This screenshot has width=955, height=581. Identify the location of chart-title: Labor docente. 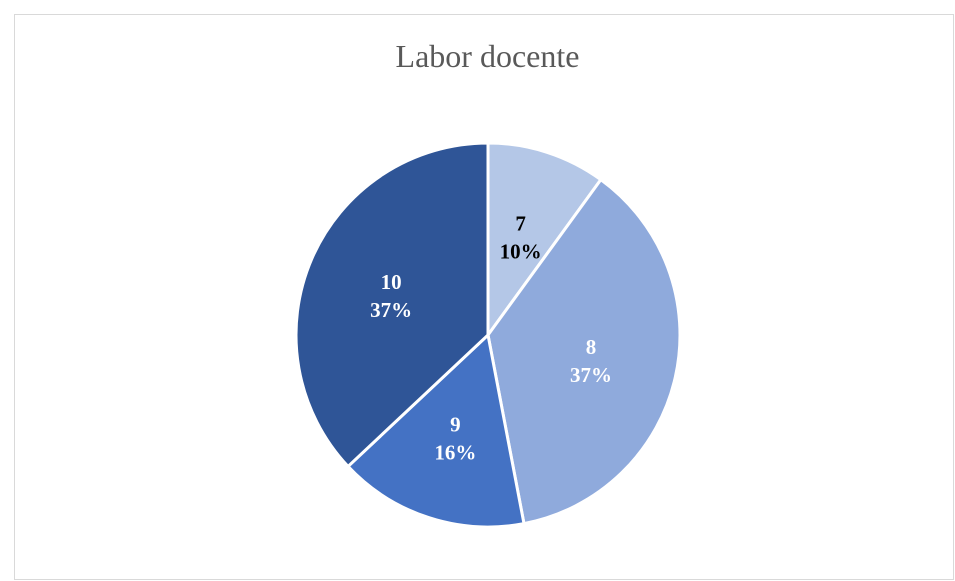
(487, 56).